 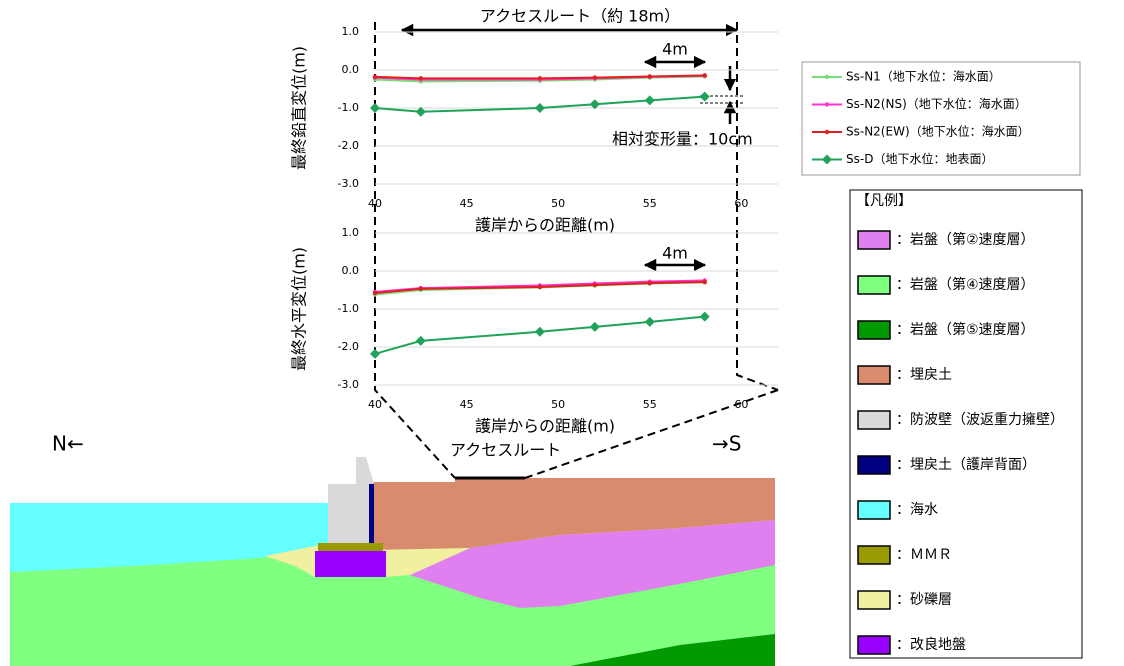 What do you see at coordinates (924, 600) in the screenshot?
I see `legend-label: ：砂礫層` at bounding box center [924, 600].